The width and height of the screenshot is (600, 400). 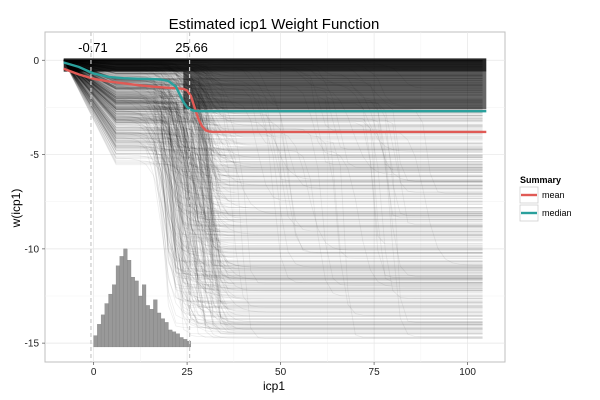 I want to click on histogram, so click(x=142, y=298).